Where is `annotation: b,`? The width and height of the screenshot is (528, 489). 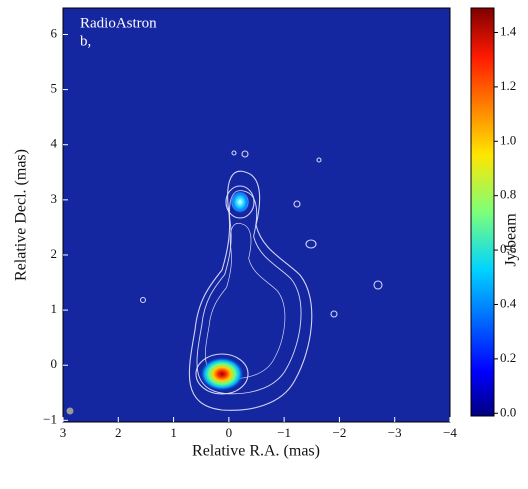
annotation: b, is located at coordinates (85, 41).